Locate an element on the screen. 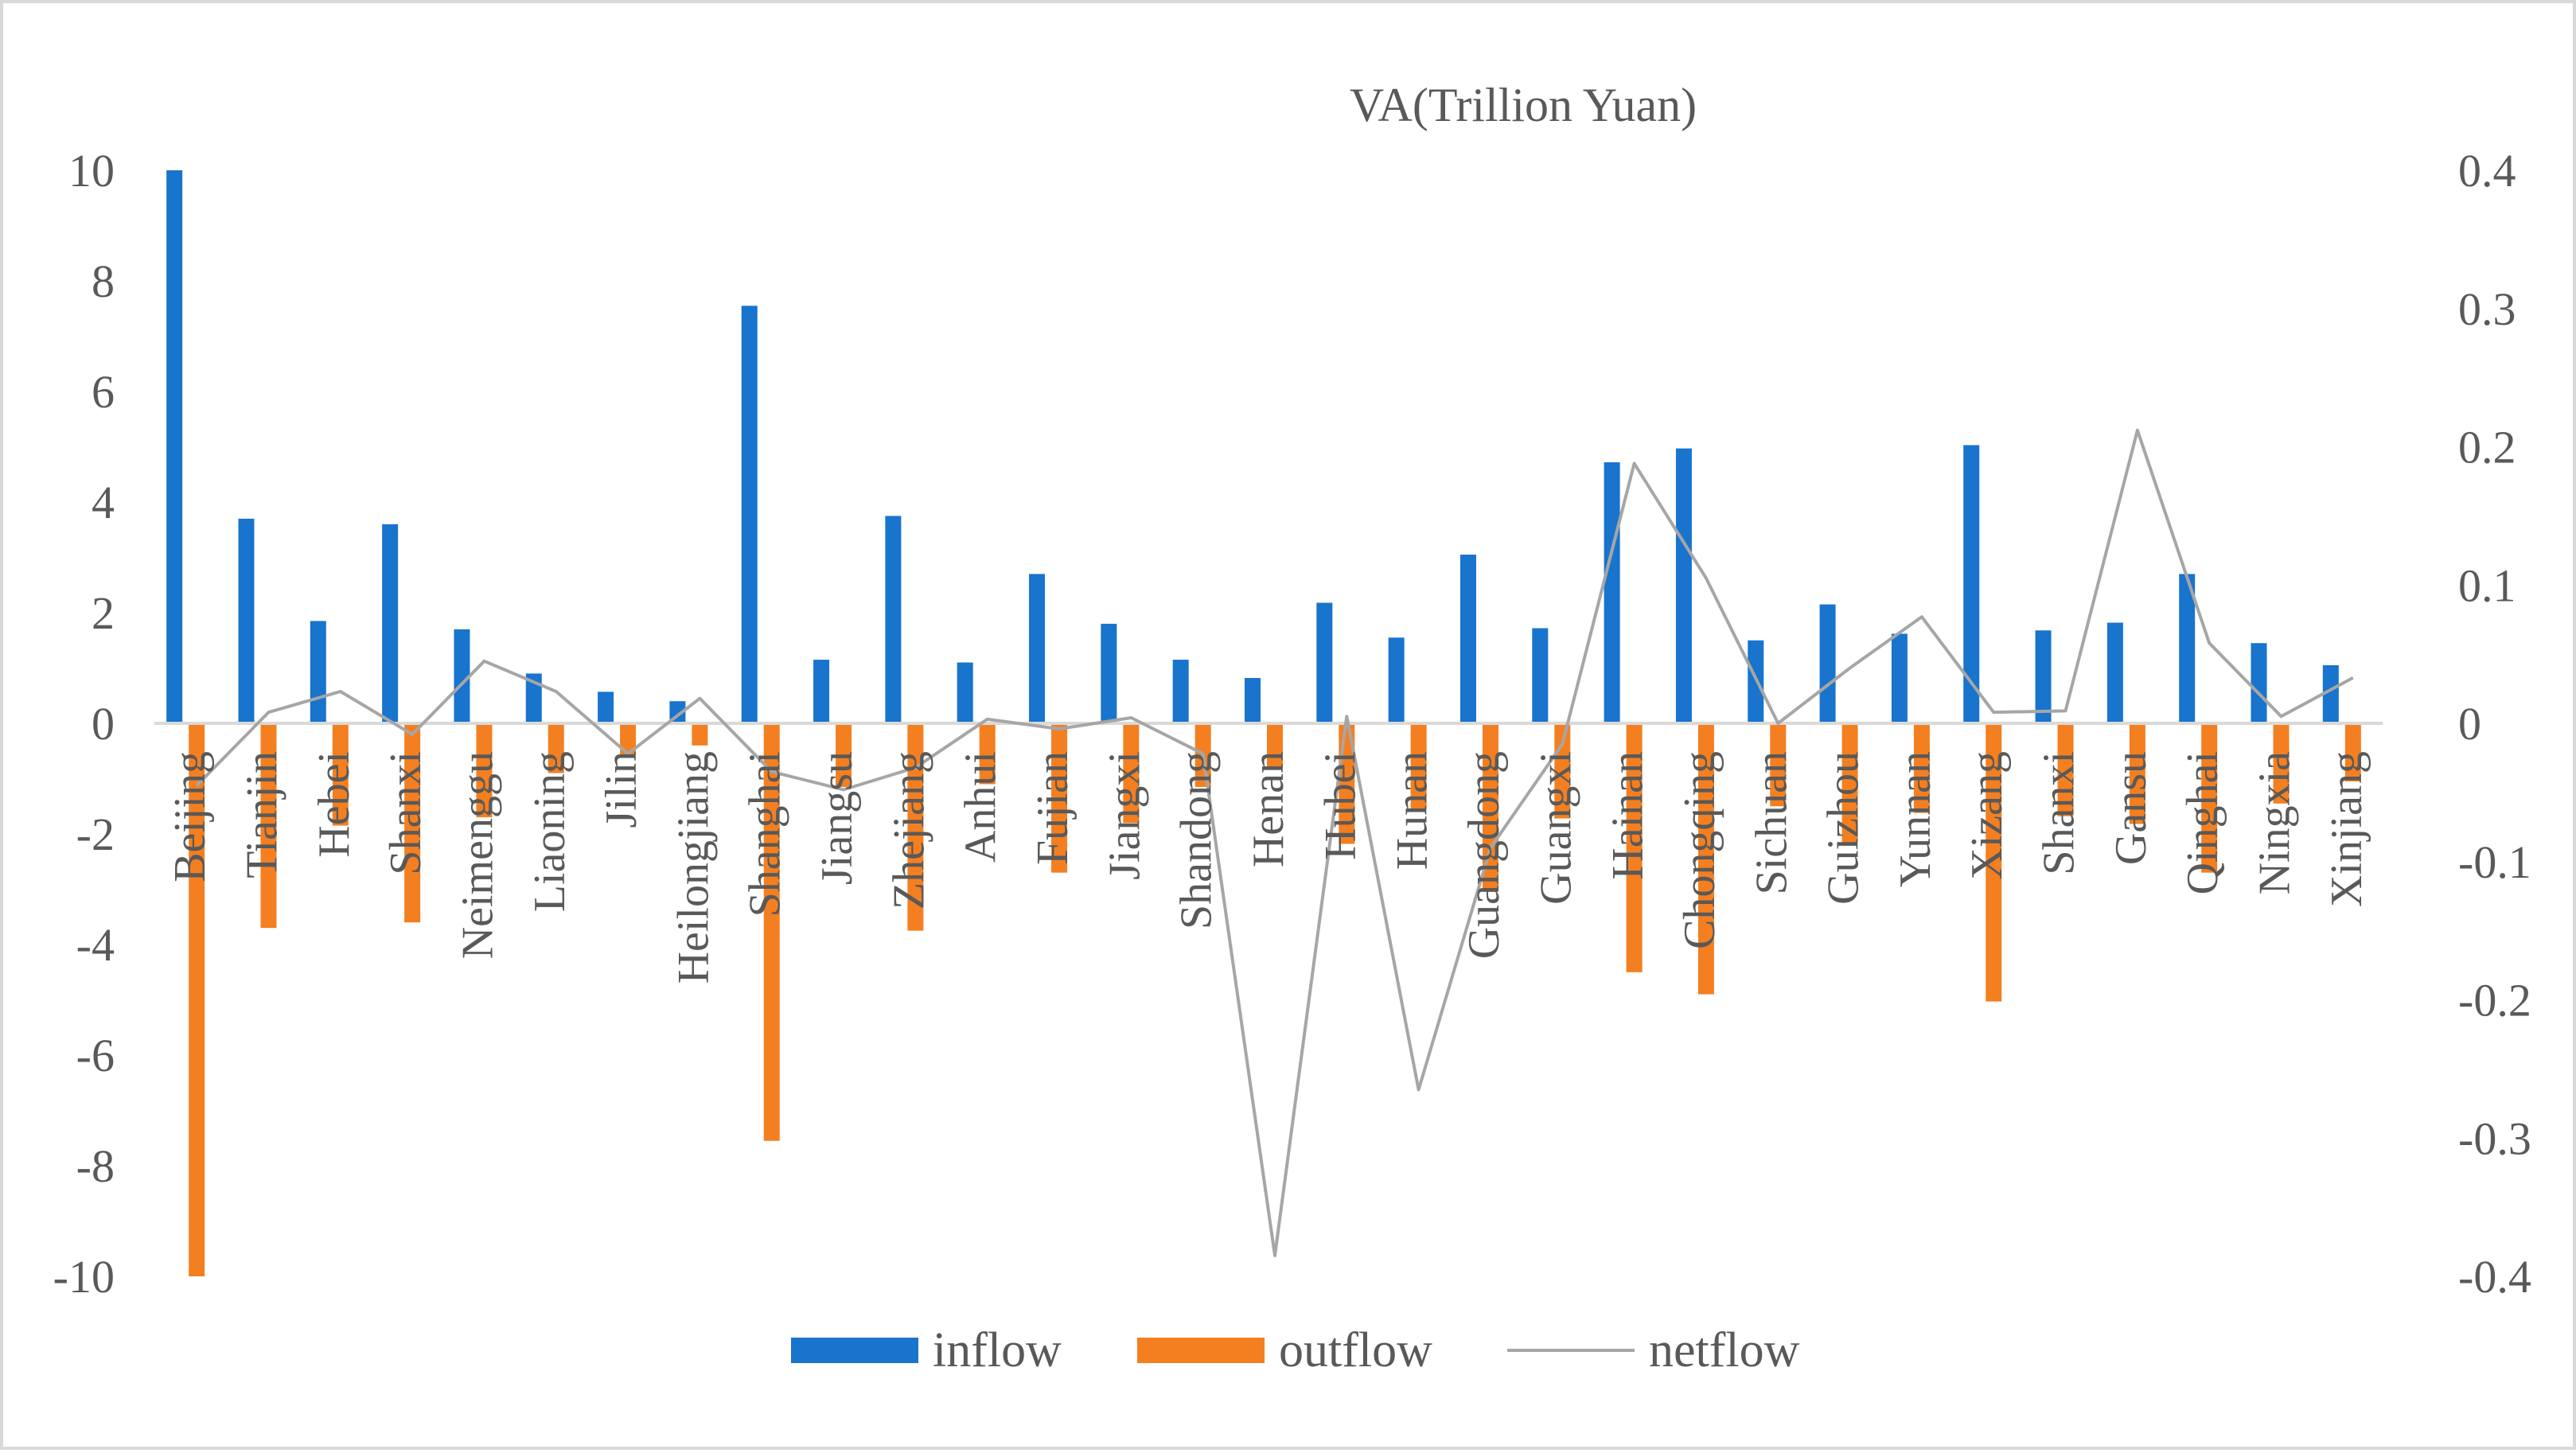 The height and width of the screenshot is (1453, 2576). category-label: Guangxi is located at coordinates (1555, 828).